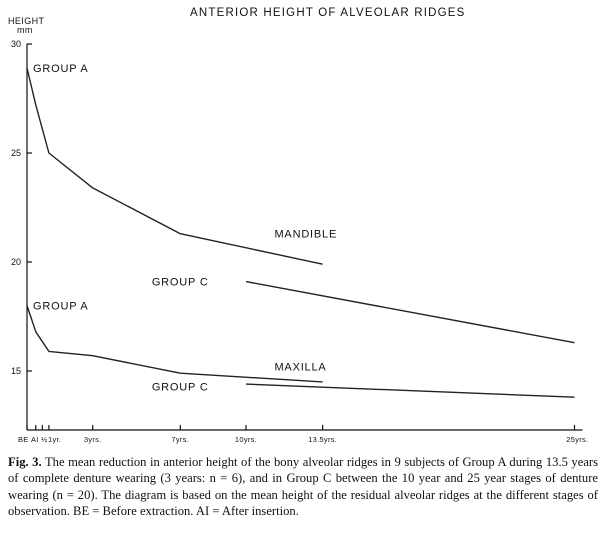 The width and height of the screenshot is (604, 540). Describe the element at coordinates (305, 235) in the screenshot. I see `annotation-mandible: MANDIBLE` at that location.